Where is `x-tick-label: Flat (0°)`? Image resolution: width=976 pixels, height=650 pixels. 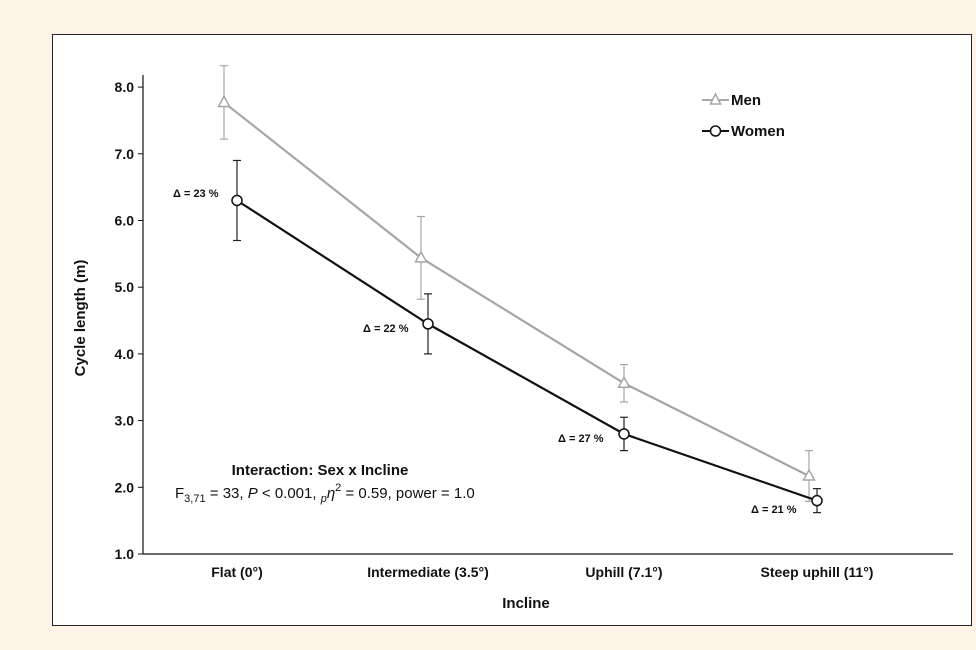 x-tick-label: Flat (0°) is located at coordinates (237, 572).